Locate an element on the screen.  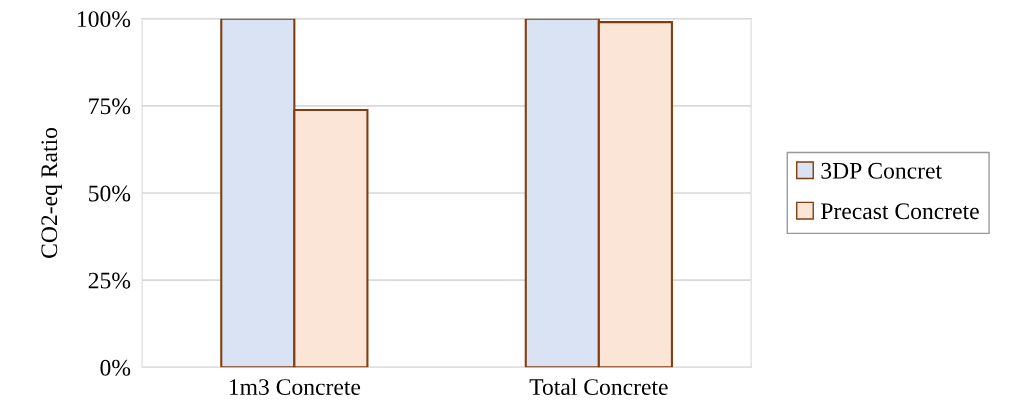
y-tick-label: 75% is located at coordinates (110, 106).